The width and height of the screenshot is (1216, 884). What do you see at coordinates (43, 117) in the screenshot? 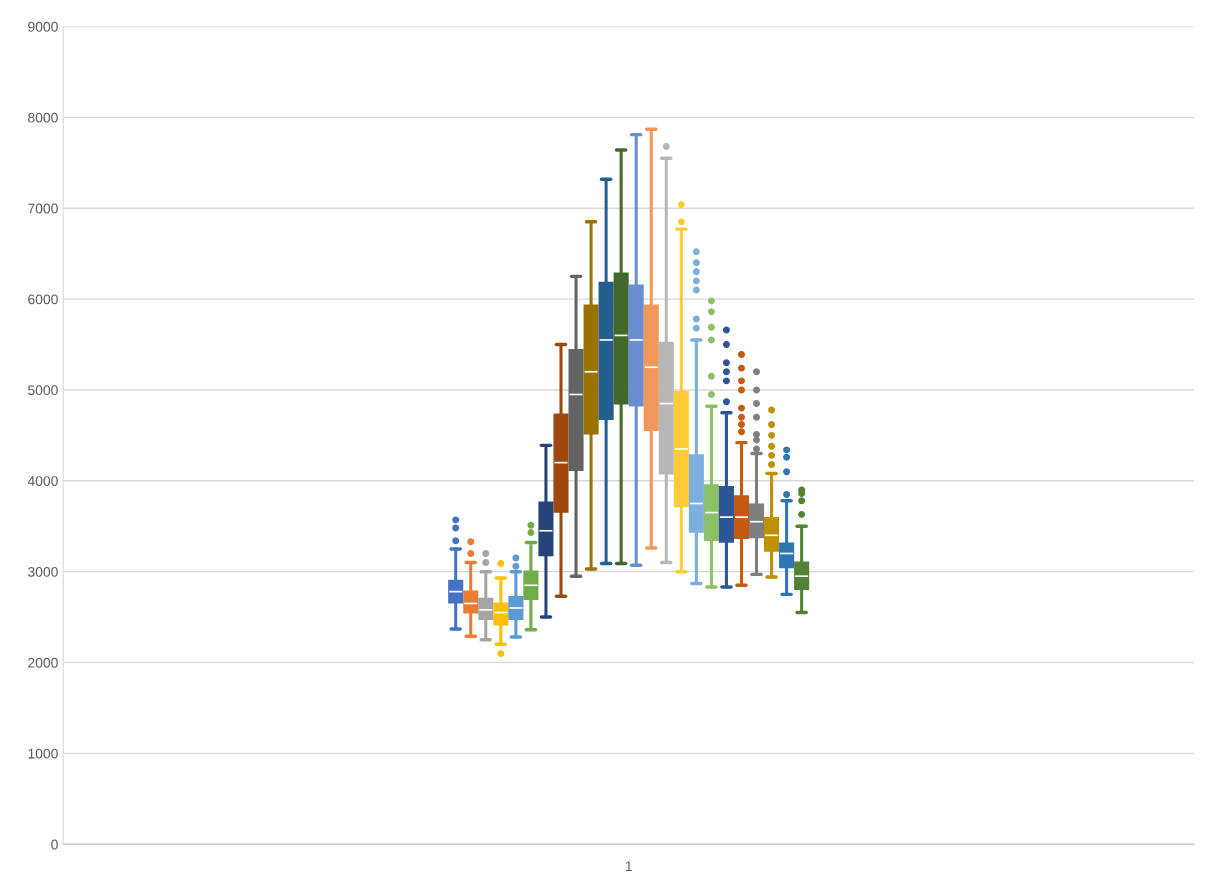
I see `y-tick-label: 8000` at bounding box center [43, 117].